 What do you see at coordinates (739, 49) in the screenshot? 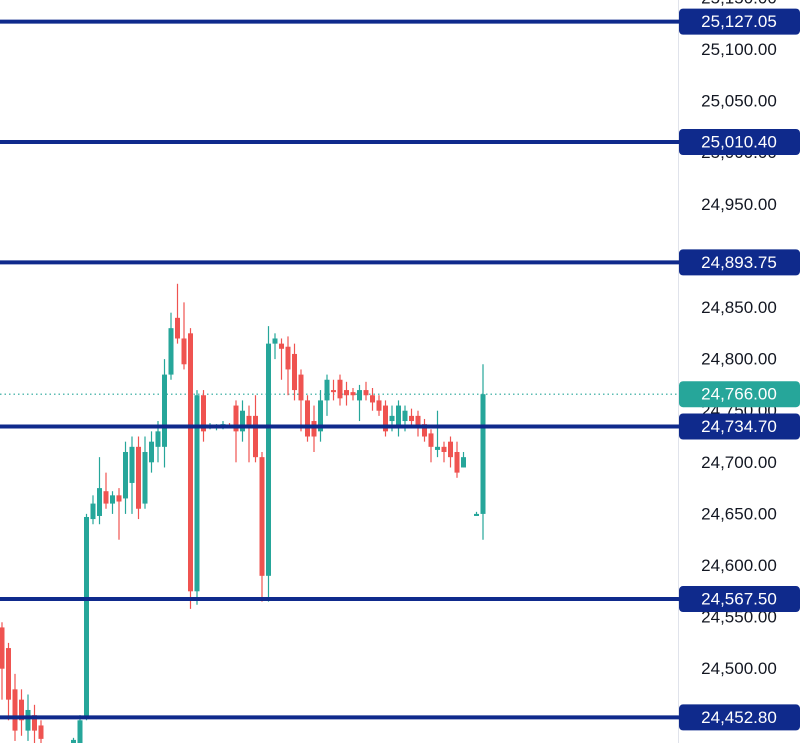
I see `y-tick-label: 25,100.00` at bounding box center [739, 49].